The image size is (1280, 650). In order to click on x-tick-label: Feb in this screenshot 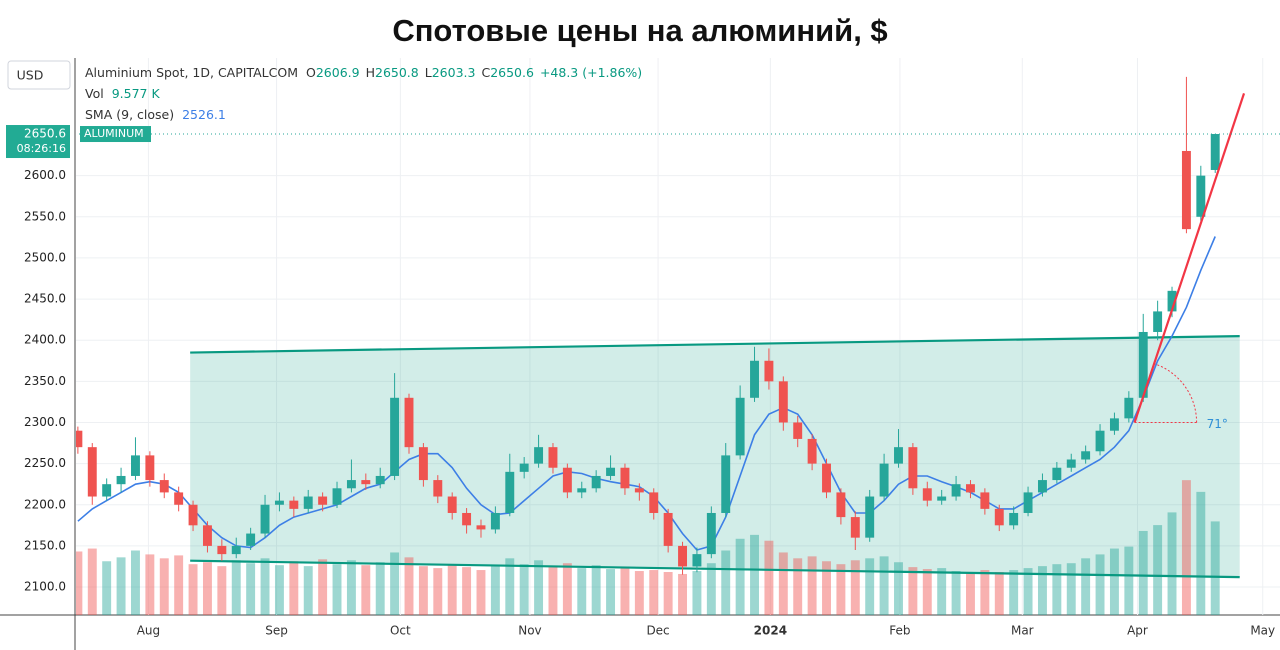, I will do `click(899, 631)`.